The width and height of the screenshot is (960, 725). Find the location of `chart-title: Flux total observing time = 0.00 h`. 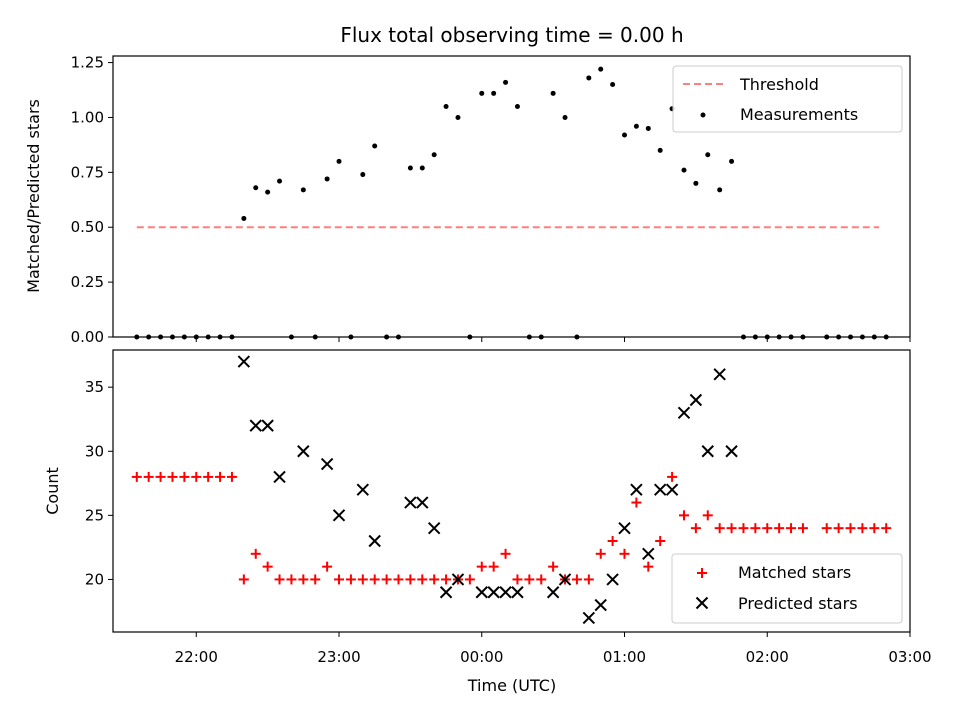

chart-title: Flux total observing time = 0.00 h is located at coordinates (511, 35).